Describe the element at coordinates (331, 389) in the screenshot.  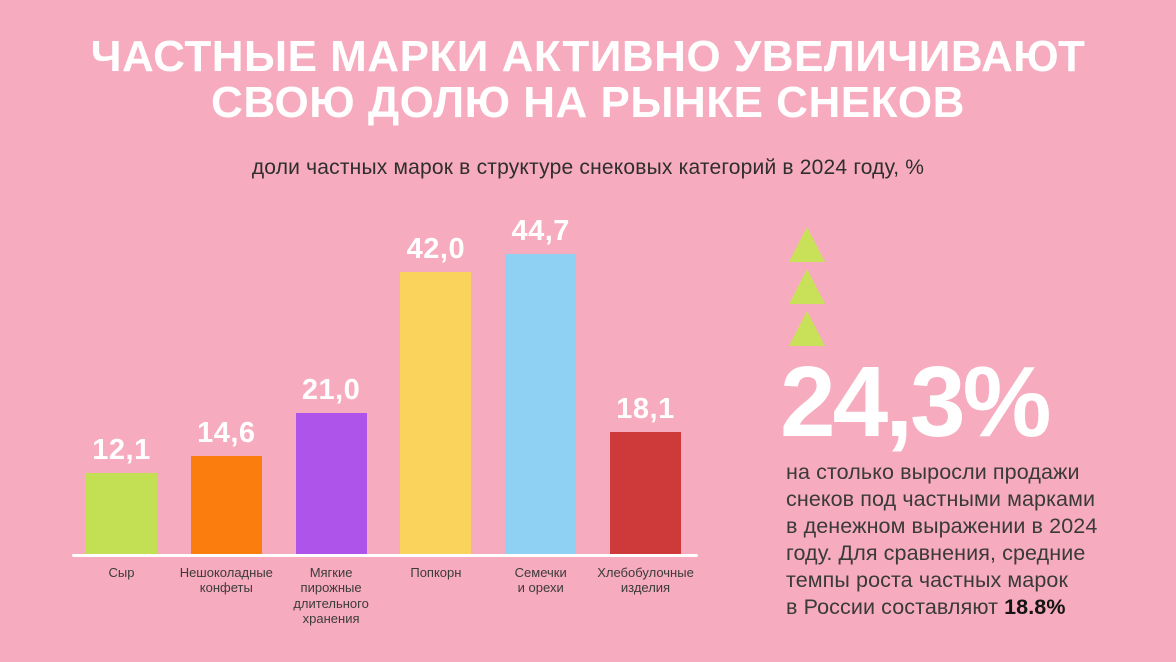
I see `bar-value-label: 21,0` at that location.